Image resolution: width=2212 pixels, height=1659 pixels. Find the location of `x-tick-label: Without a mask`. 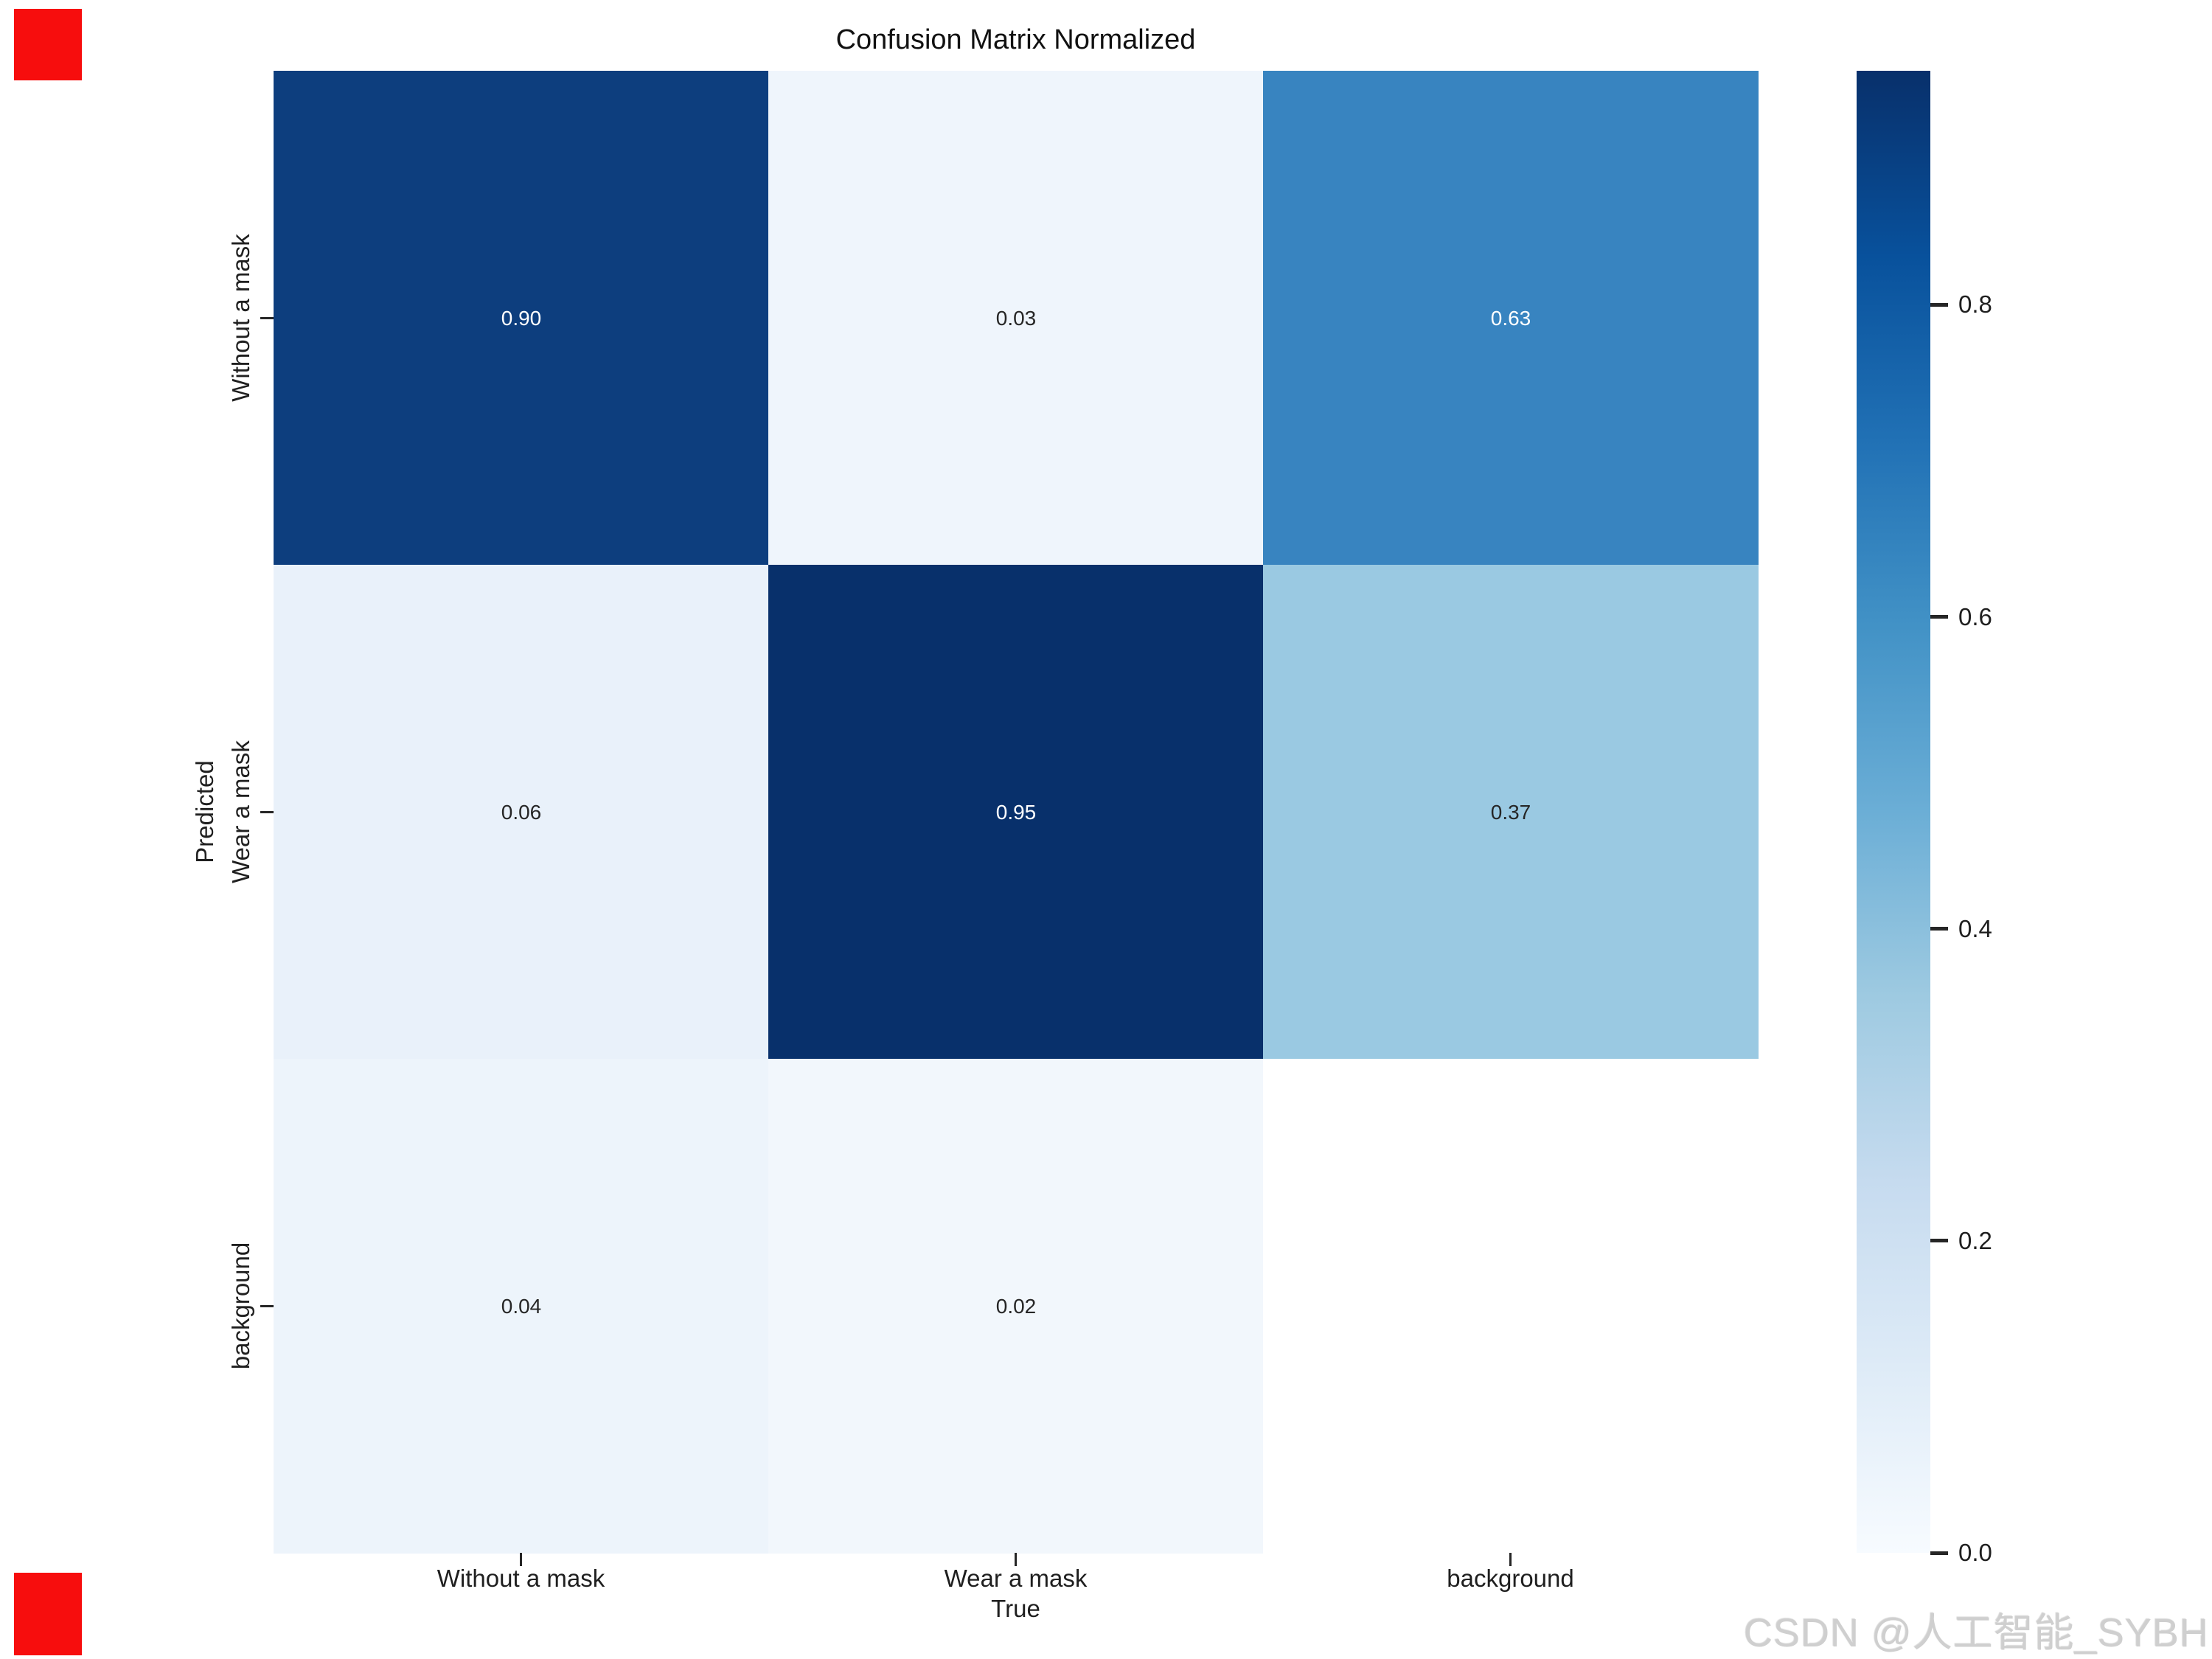

x-tick-label: Without a mask is located at coordinates (521, 1578).